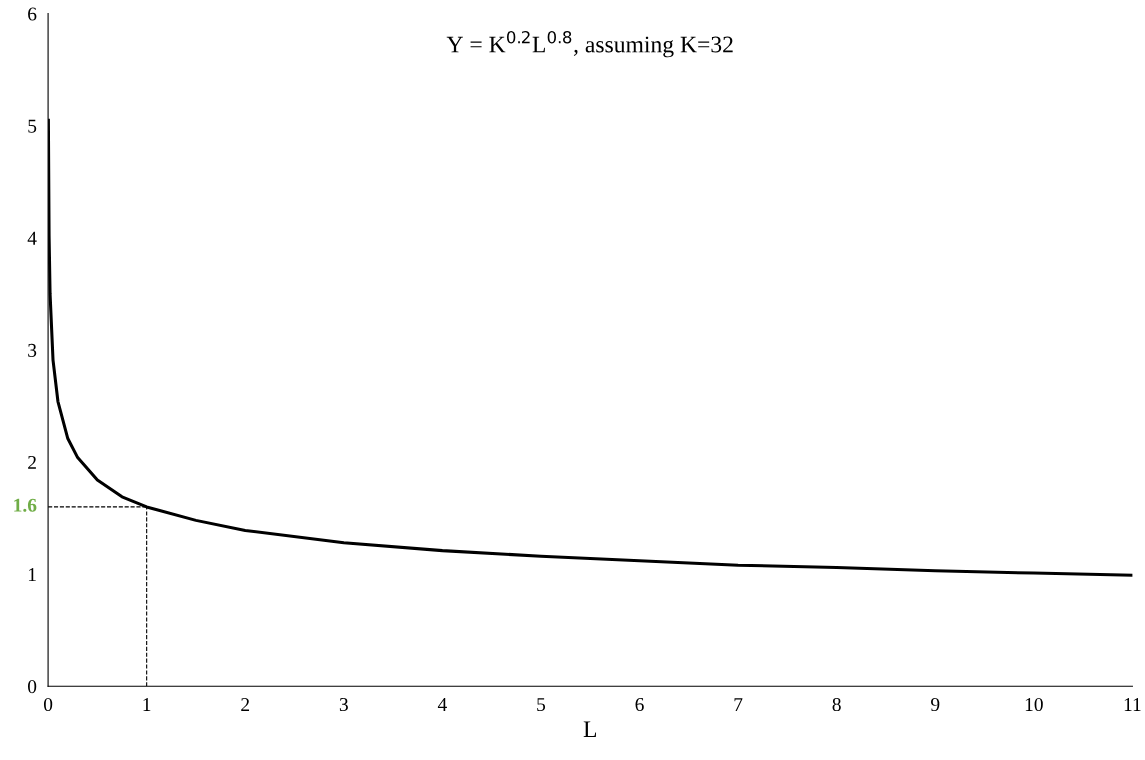 This screenshot has width=1145, height=760. What do you see at coordinates (836, 704) in the screenshot?
I see `x-tick-label: 8` at bounding box center [836, 704].